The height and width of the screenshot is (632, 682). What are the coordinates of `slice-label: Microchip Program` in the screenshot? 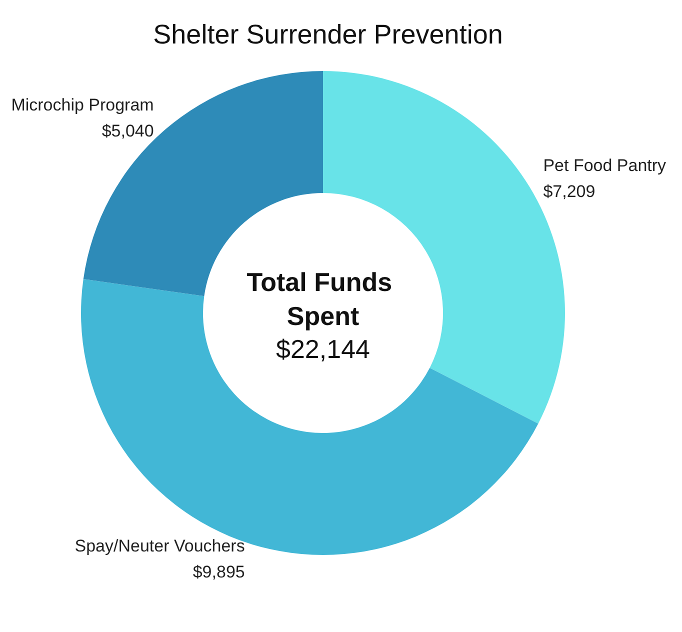 It's located at (82, 105).